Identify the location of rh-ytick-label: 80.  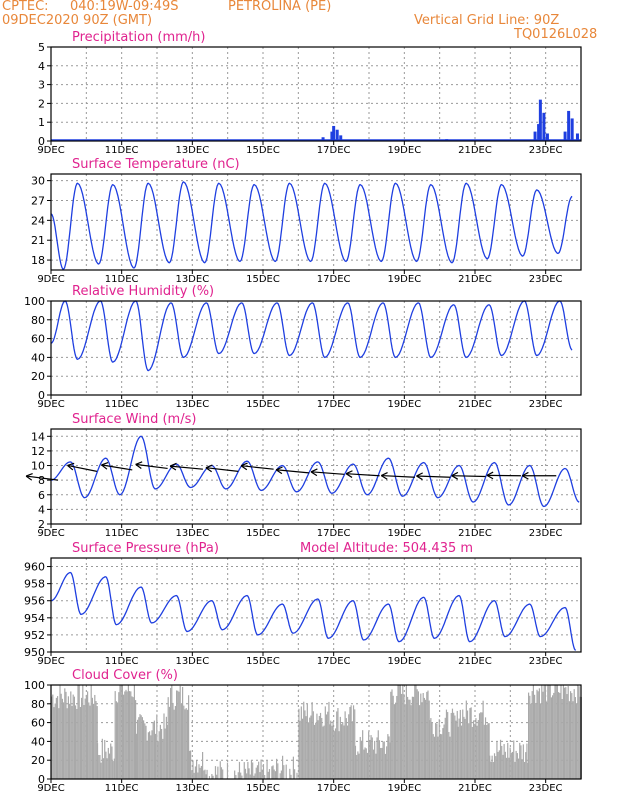
(38, 320).